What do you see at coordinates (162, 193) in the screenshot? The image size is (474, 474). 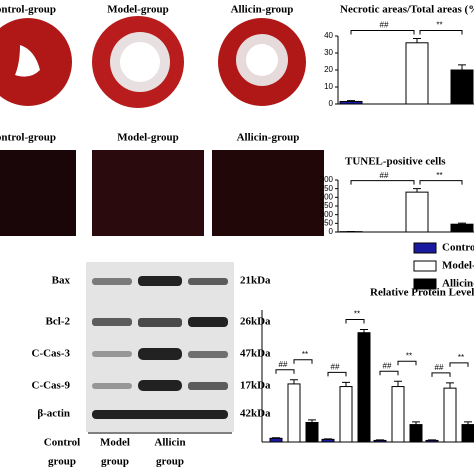 I see `tunel-photos` at bounding box center [162, 193].